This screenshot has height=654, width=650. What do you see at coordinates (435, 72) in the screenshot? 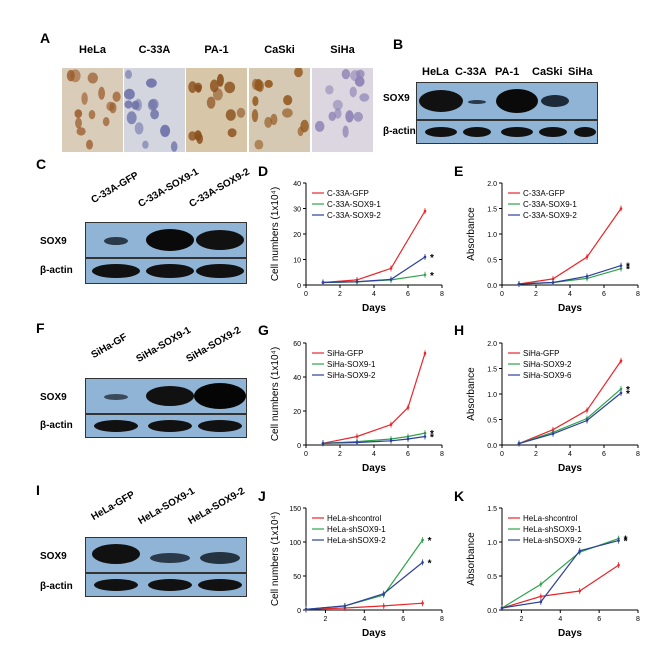
I see `blot-b-lane-1: HeLa` at bounding box center [435, 72].